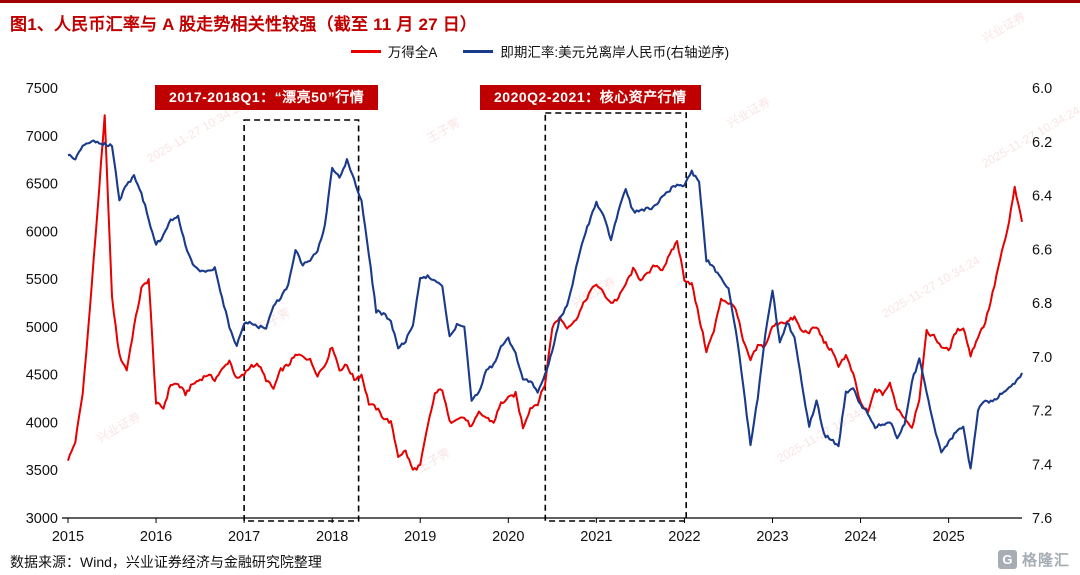 The width and height of the screenshot is (1080, 575). What do you see at coordinates (1042, 197) in the screenshot?
I see `right-axis-tick-label: 6.4` at bounding box center [1042, 197].